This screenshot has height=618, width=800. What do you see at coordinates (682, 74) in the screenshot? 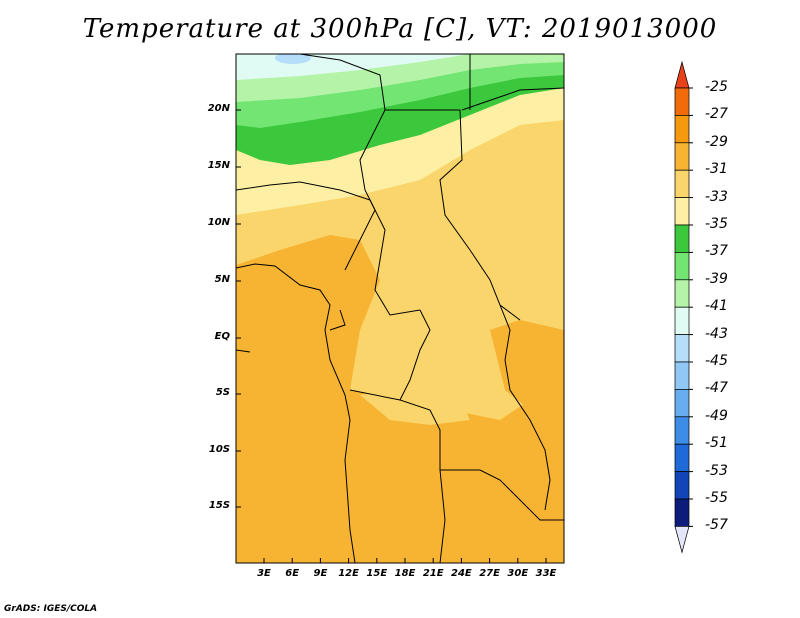
I see `colorbar-top-arrow` at bounding box center [682, 74].